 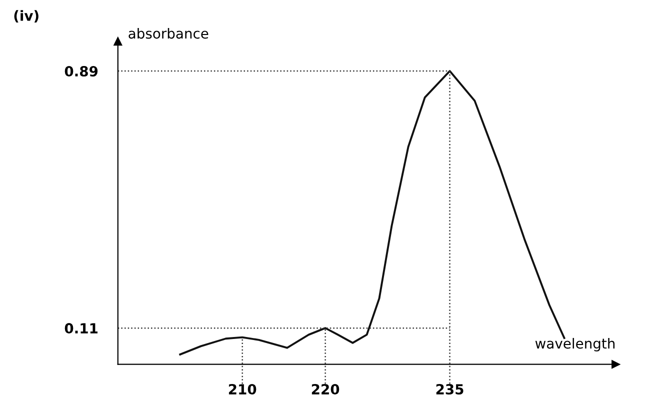 What do you see at coordinates (81, 328) in the screenshot?
I see `y-tick-label: 0.11` at bounding box center [81, 328].